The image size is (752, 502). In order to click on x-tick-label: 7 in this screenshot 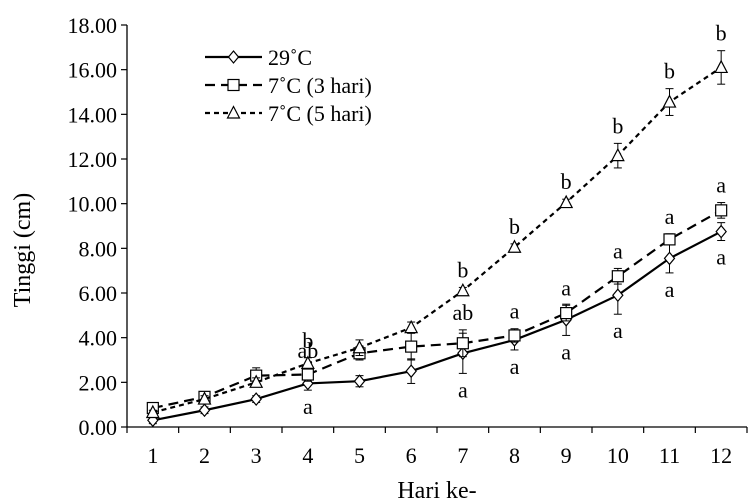, I will do `click(462, 455)`.